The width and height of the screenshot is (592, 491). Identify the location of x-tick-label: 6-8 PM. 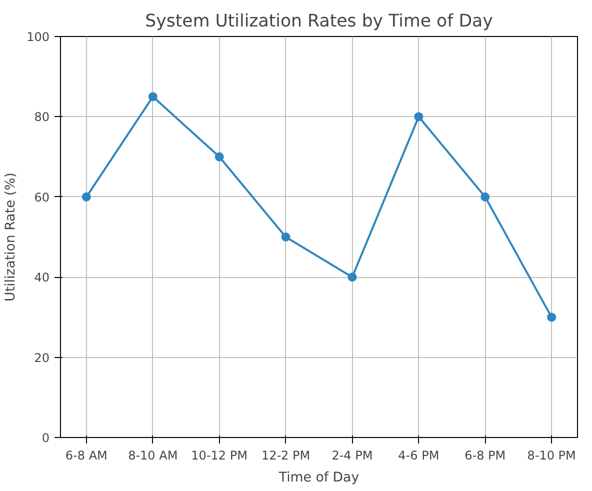
(485, 455).